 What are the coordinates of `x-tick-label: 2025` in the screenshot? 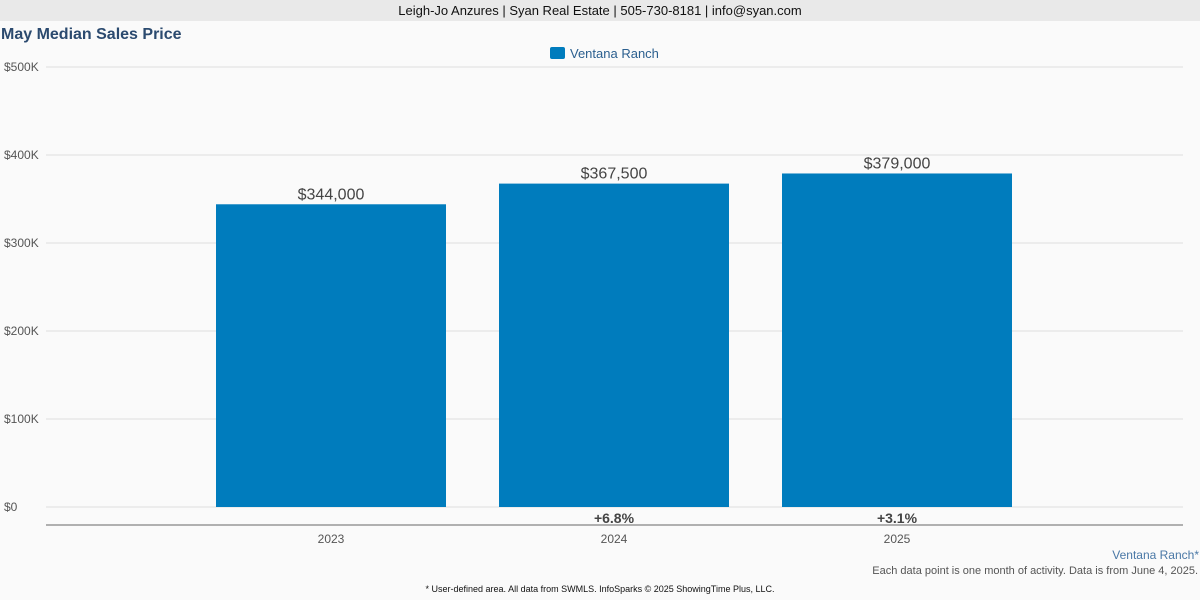 It's located at (897, 539).